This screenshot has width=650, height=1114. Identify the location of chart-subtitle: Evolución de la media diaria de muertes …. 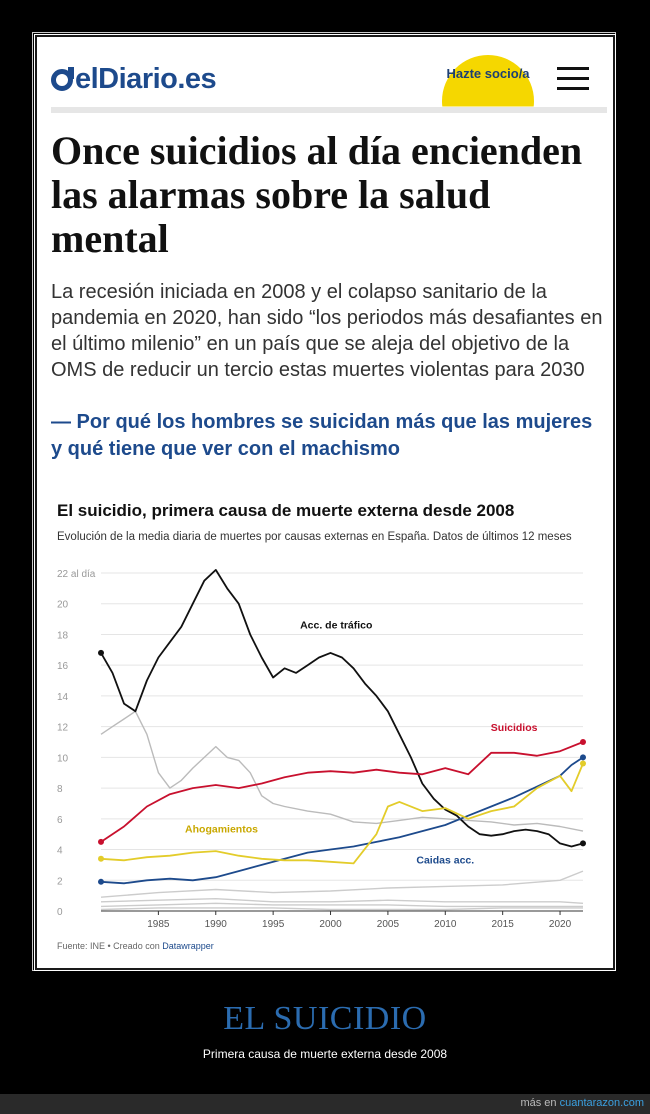
(314, 537).